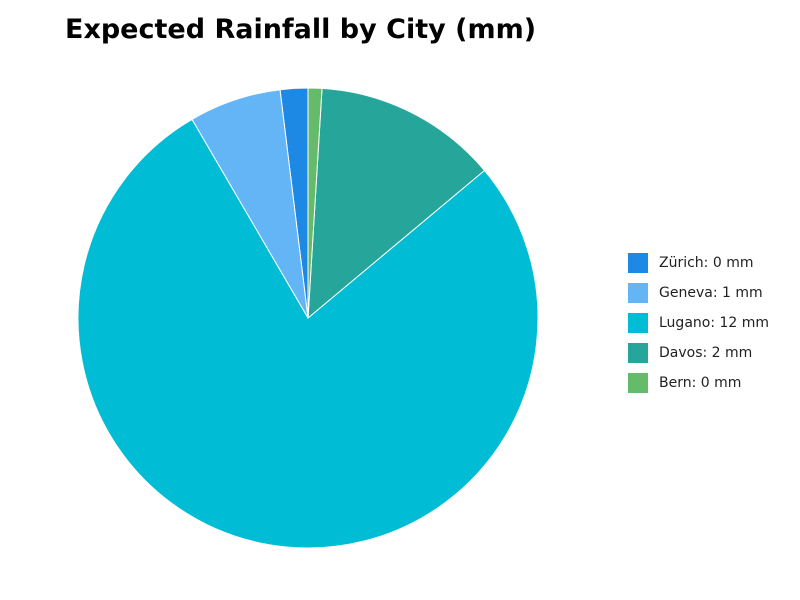 The width and height of the screenshot is (800, 600). I want to click on legend-label: Geneva: 1 mm, so click(711, 293).